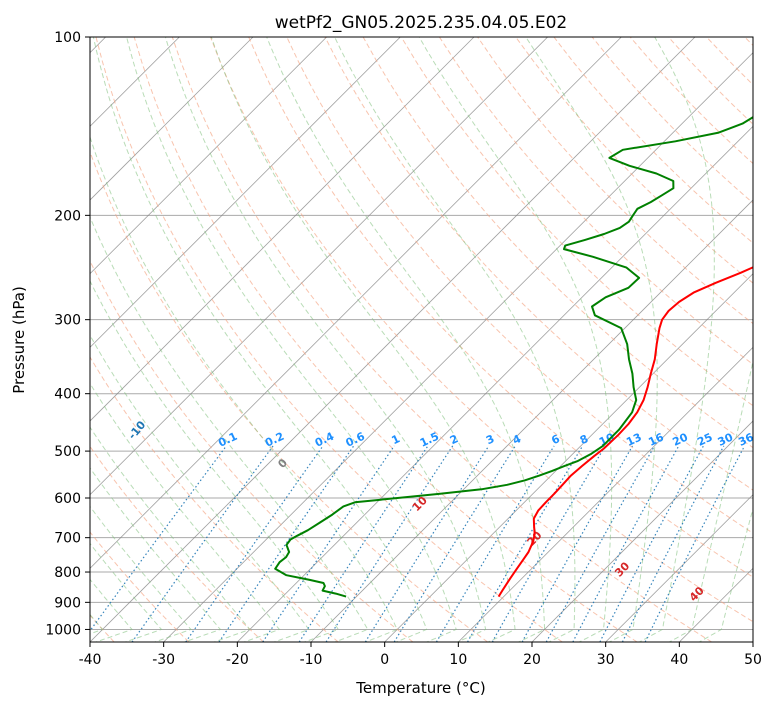 The width and height of the screenshot is (775, 708). Describe the element at coordinates (137, 430) in the screenshot. I see `dry-adiabat-label: -10` at that location.